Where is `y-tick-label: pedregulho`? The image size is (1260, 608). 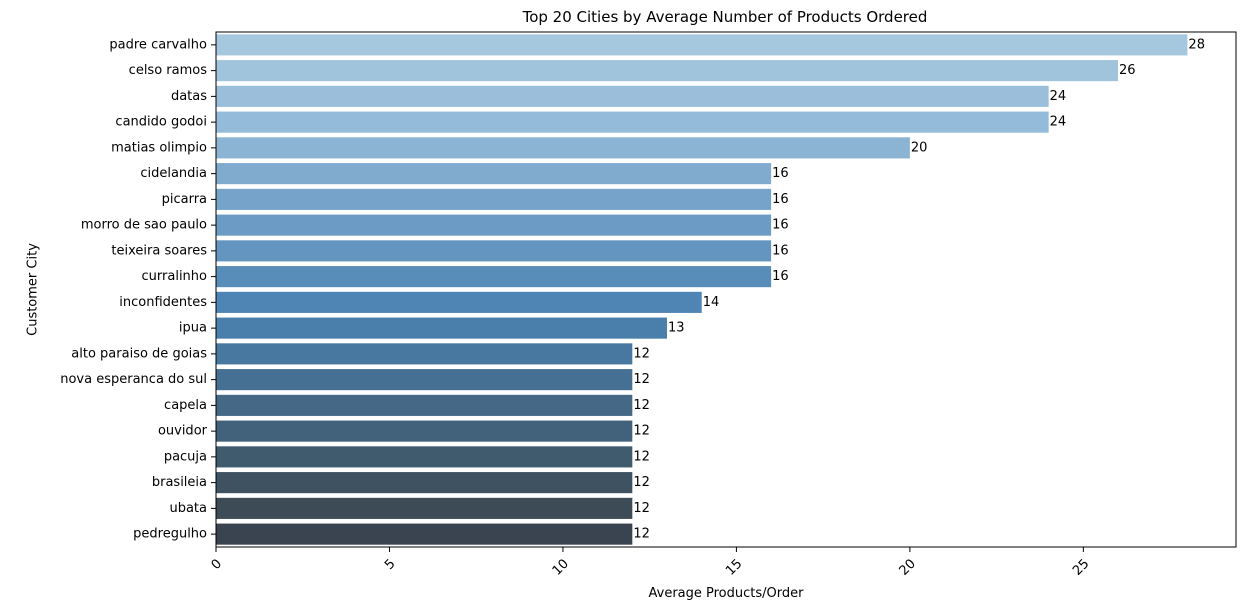
y-tick-label: pedregulho is located at coordinates (170, 534).